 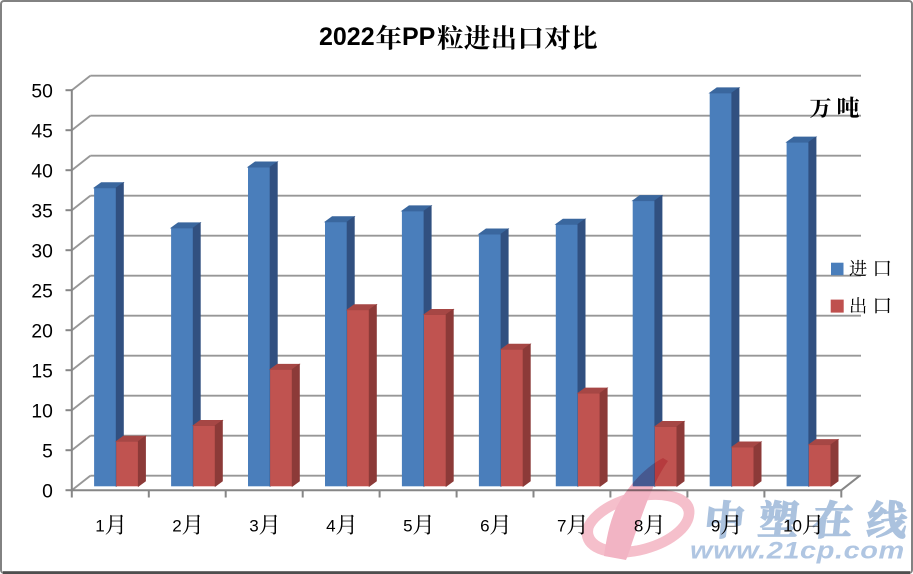 What do you see at coordinates (41, 91) in the screenshot?
I see `svg-text: 50` at bounding box center [41, 91].